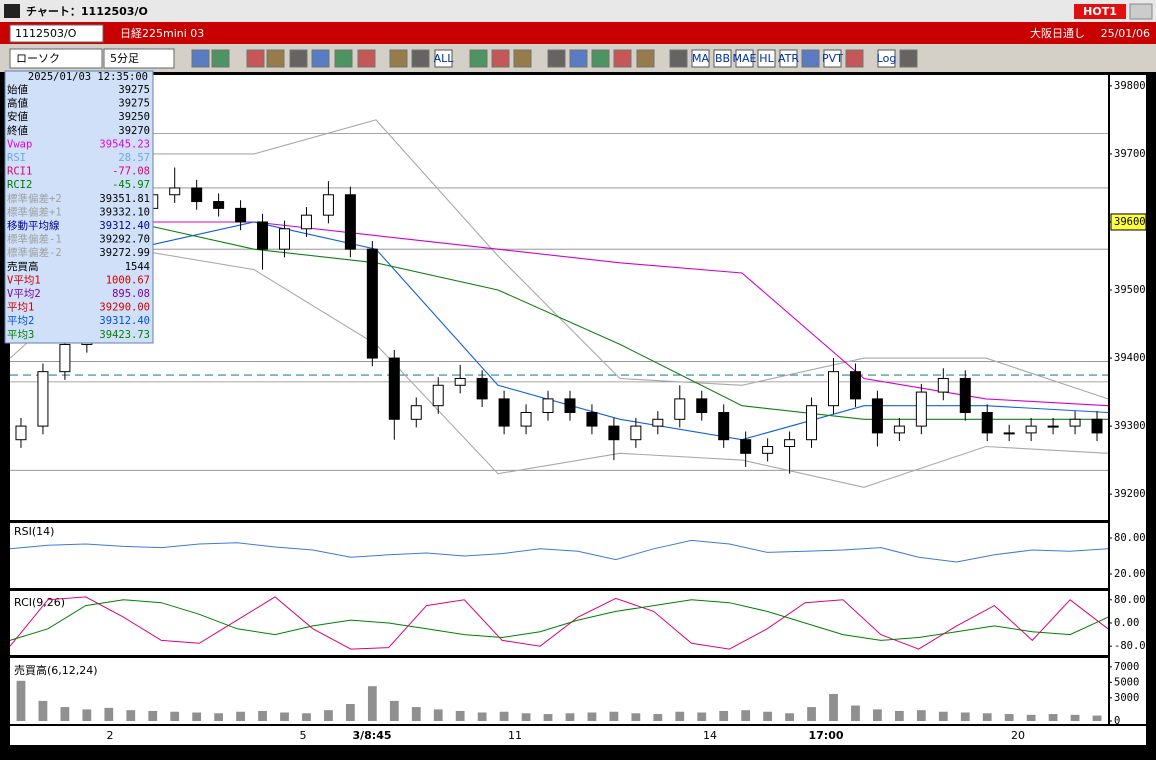 The width and height of the screenshot is (1156, 760). Describe the element at coordinates (134, 158) in the screenshot. I see `info-value: 28.57` at that location.